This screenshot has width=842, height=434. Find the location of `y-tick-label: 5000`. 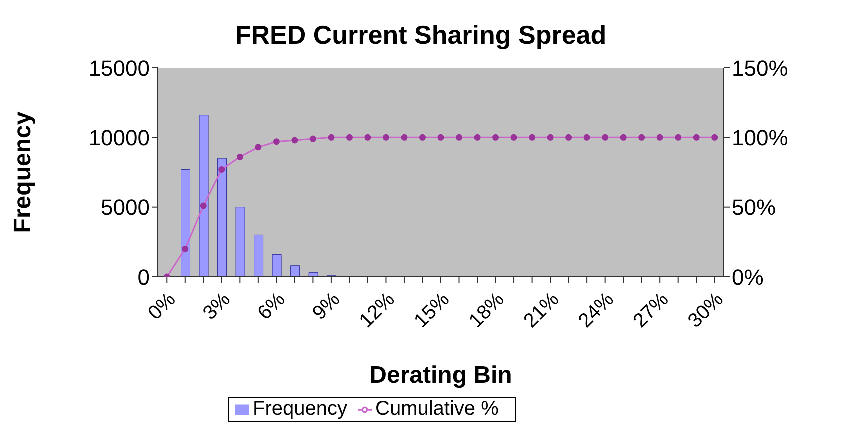

y-tick-label: 5000 is located at coordinates (125, 207).